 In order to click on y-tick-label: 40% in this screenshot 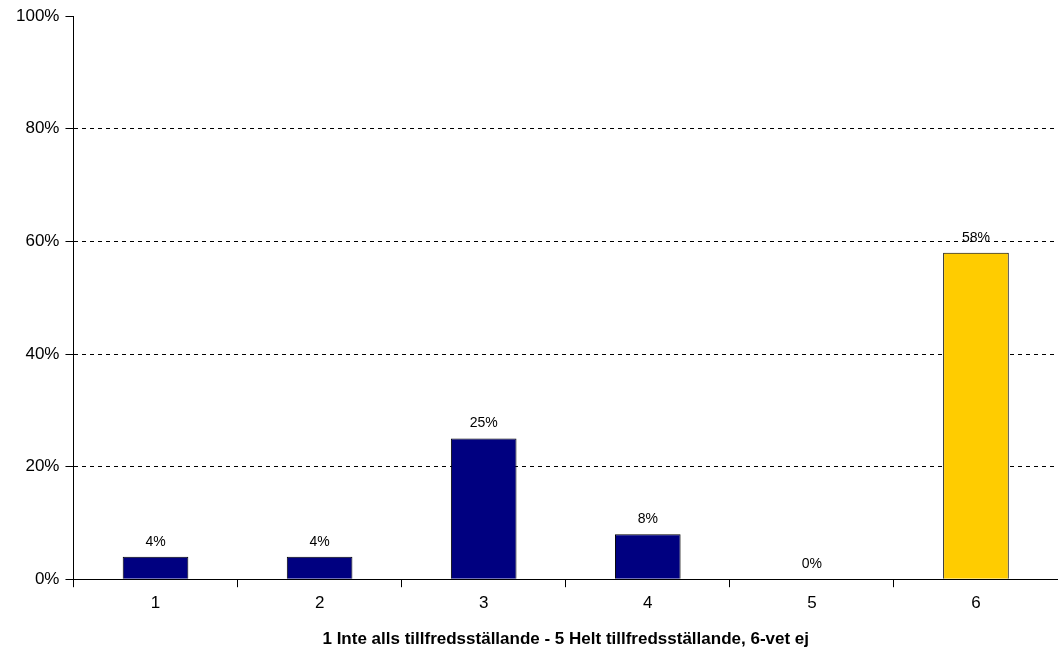, I will do `click(42, 353)`.